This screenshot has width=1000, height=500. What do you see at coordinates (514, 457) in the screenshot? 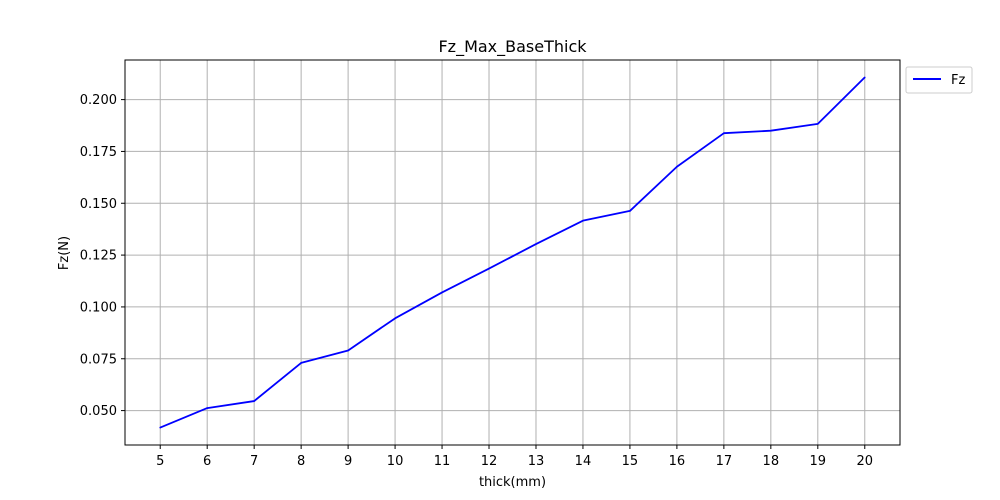
I see `x-axis-ticks: 5 6 7 8 9 10 11 12 13 14 15 16 17 18 19 20` at bounding box center [514, 457].